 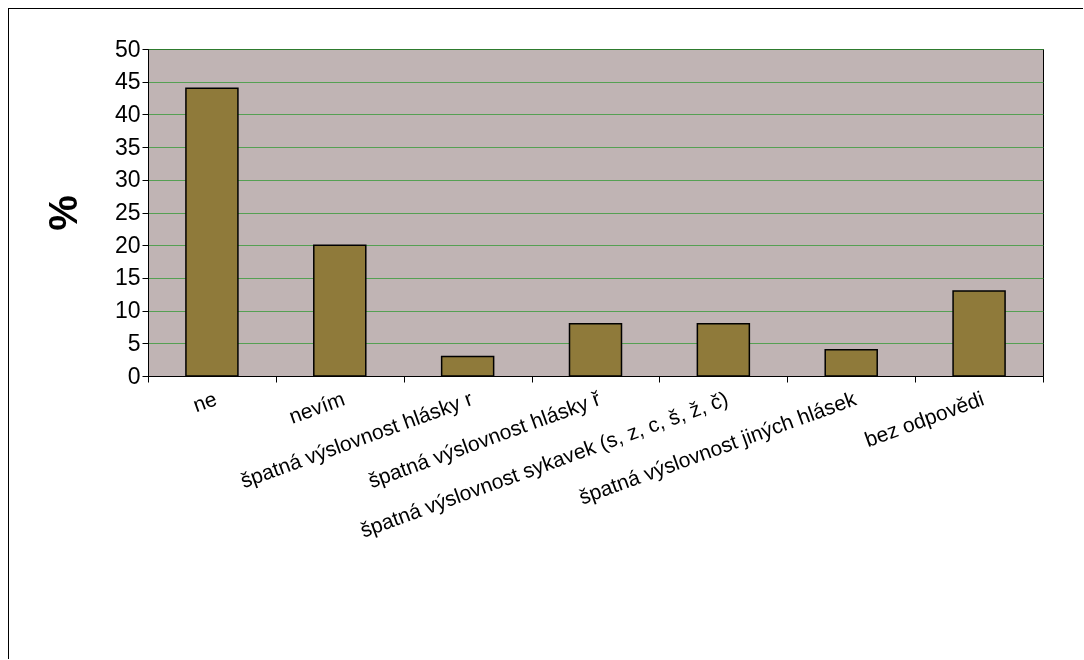 What do you see at coordinates (127, 212) in the screenshot?
I see `y-tick-label: 25` at bounding box center [127, 212].